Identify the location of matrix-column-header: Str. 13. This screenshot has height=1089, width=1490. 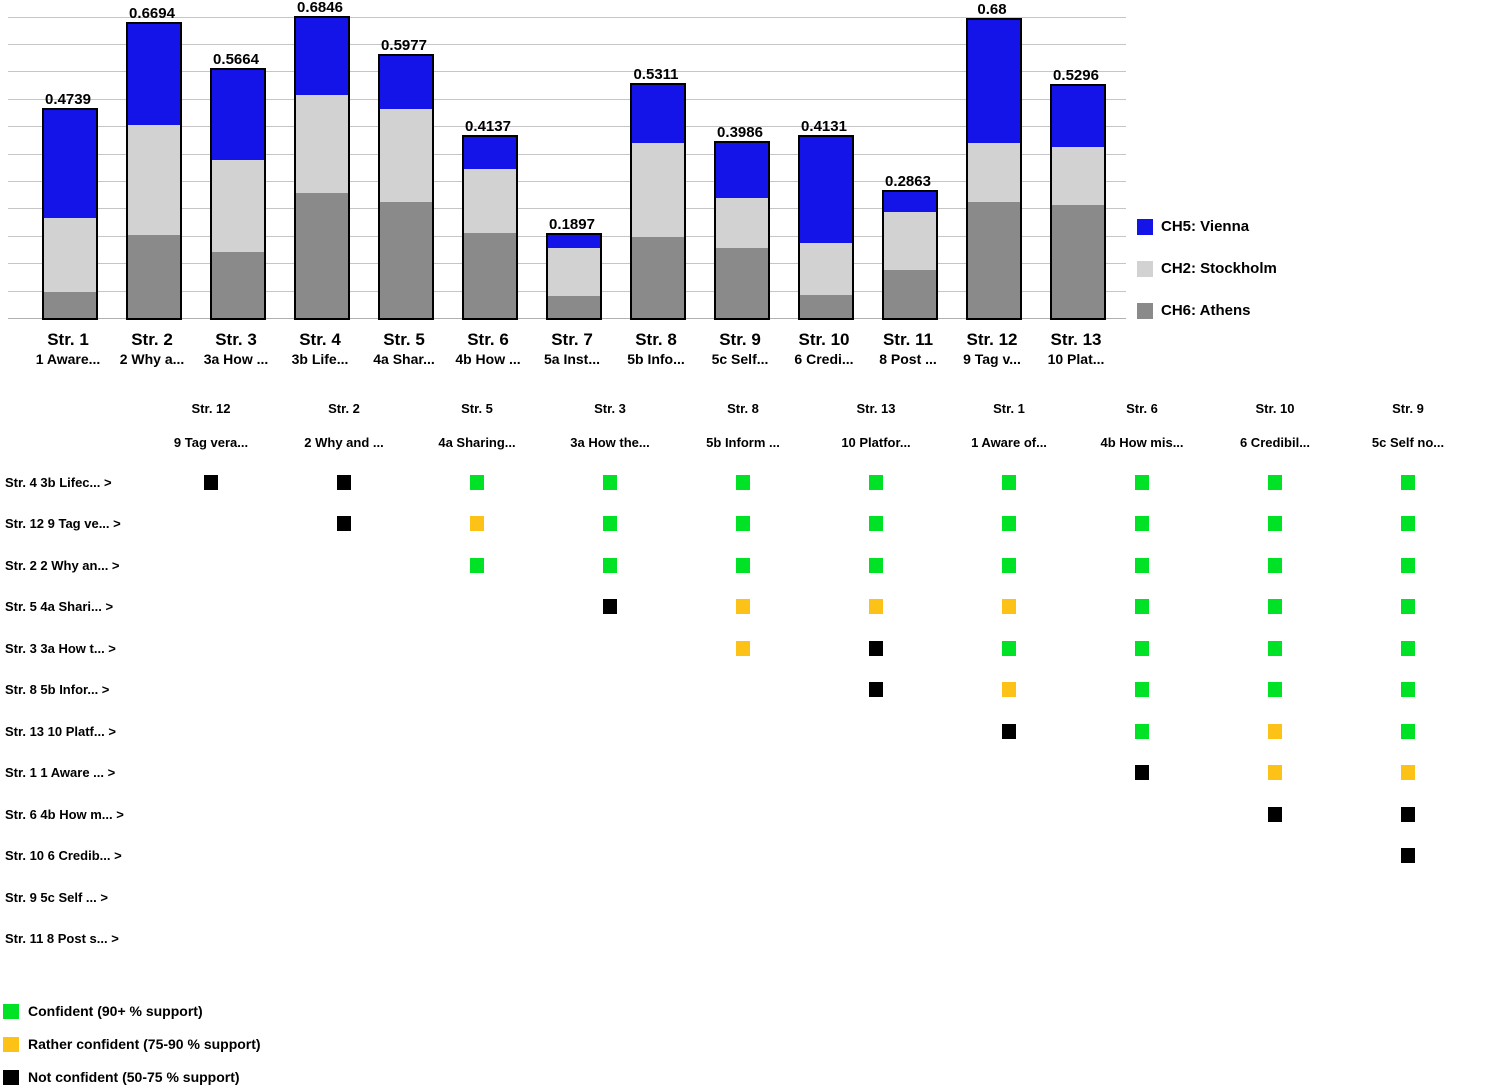
(876, 408).